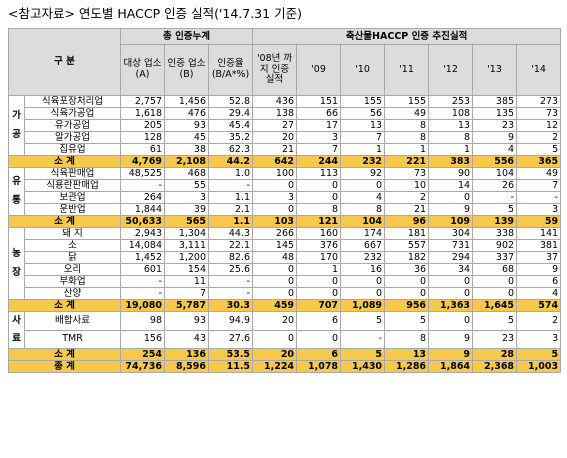 This screenshot has width=567, height=458. Describe the element at coordinates (64, 161) in the screenshot. I see `subtotal-label: 소 계` at that location.